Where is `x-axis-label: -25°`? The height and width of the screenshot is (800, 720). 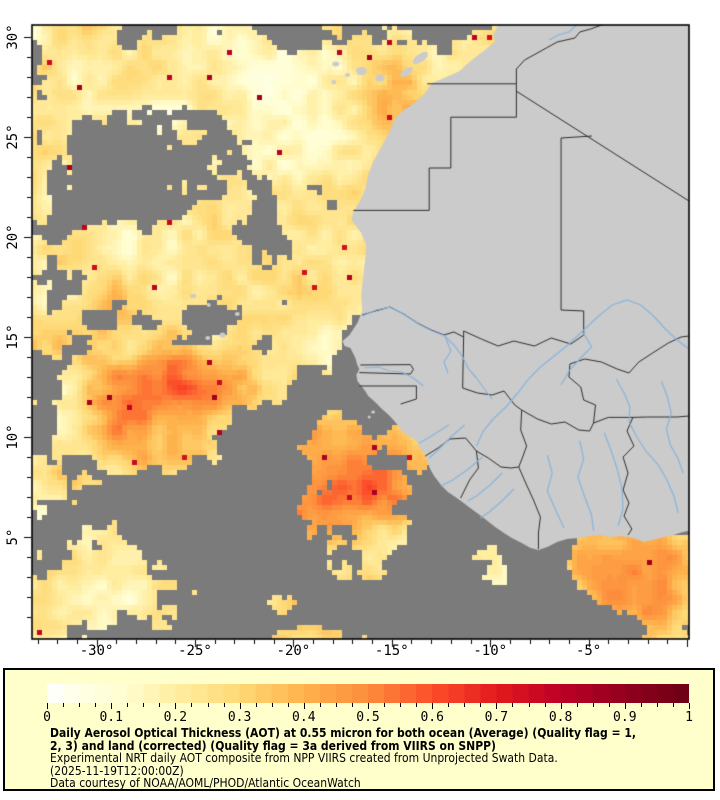
x-axis-label: -25° is located at coordinates (195, 651).